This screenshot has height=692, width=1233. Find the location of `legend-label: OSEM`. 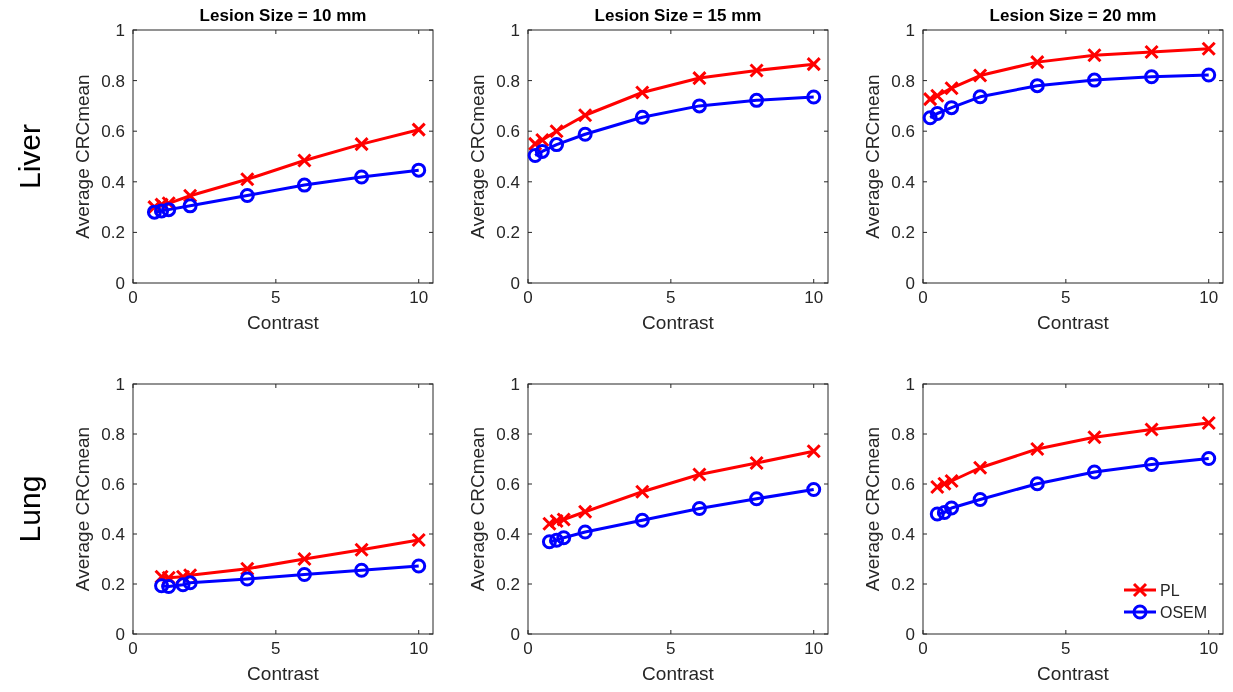

legend-label: OSEM is located at coordinates (1184, 612).